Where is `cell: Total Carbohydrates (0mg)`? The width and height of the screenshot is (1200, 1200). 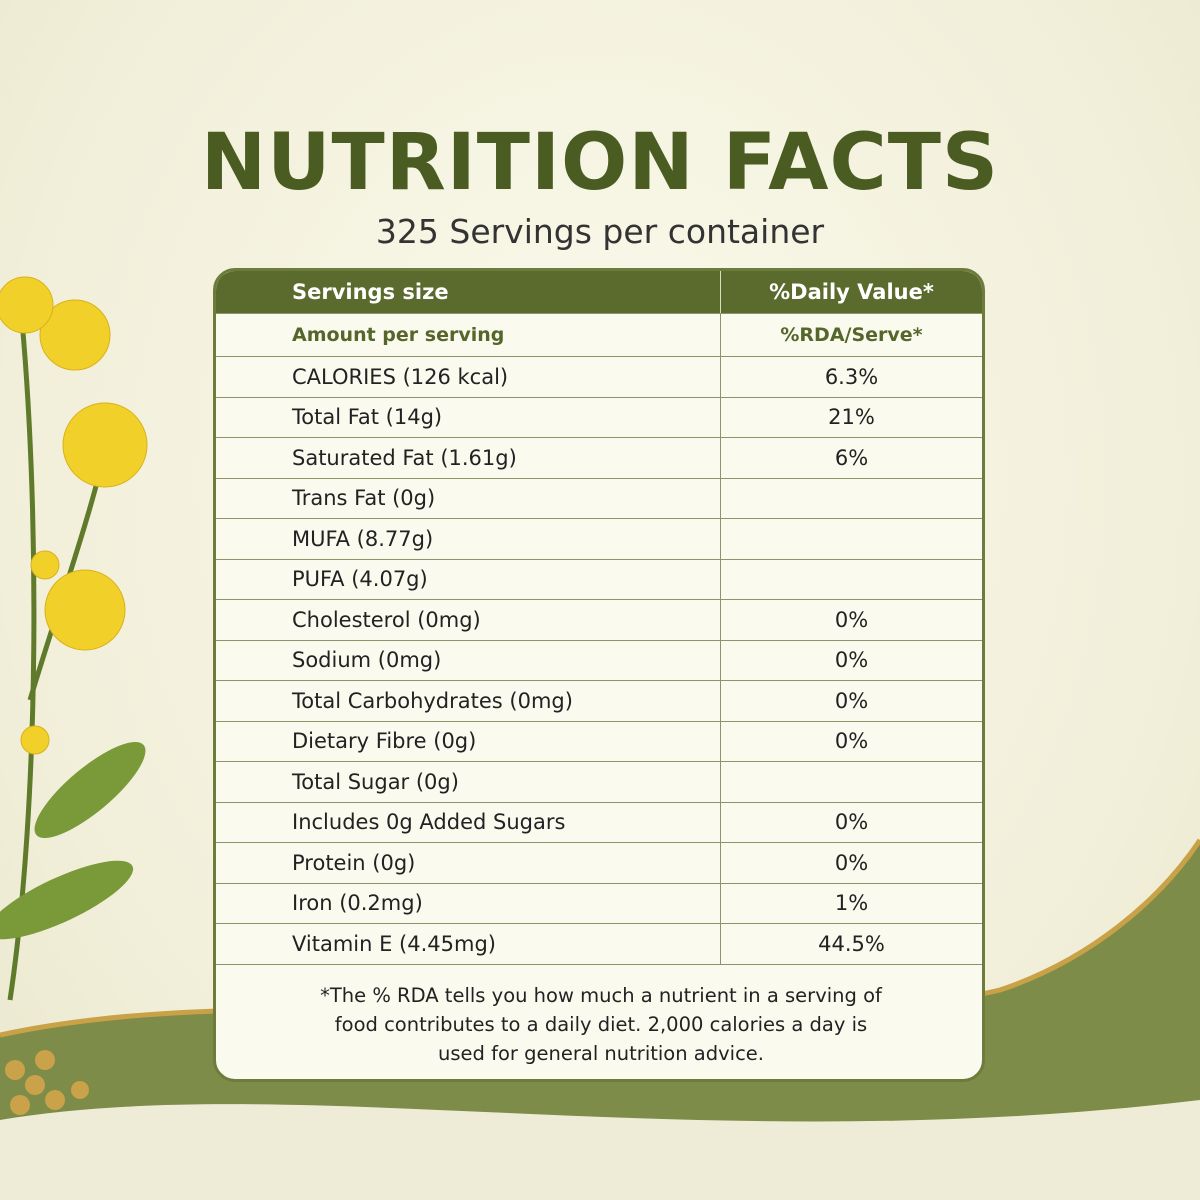
cell: Total Carbohydrates (0mg) is located at coordinates (468, 701).